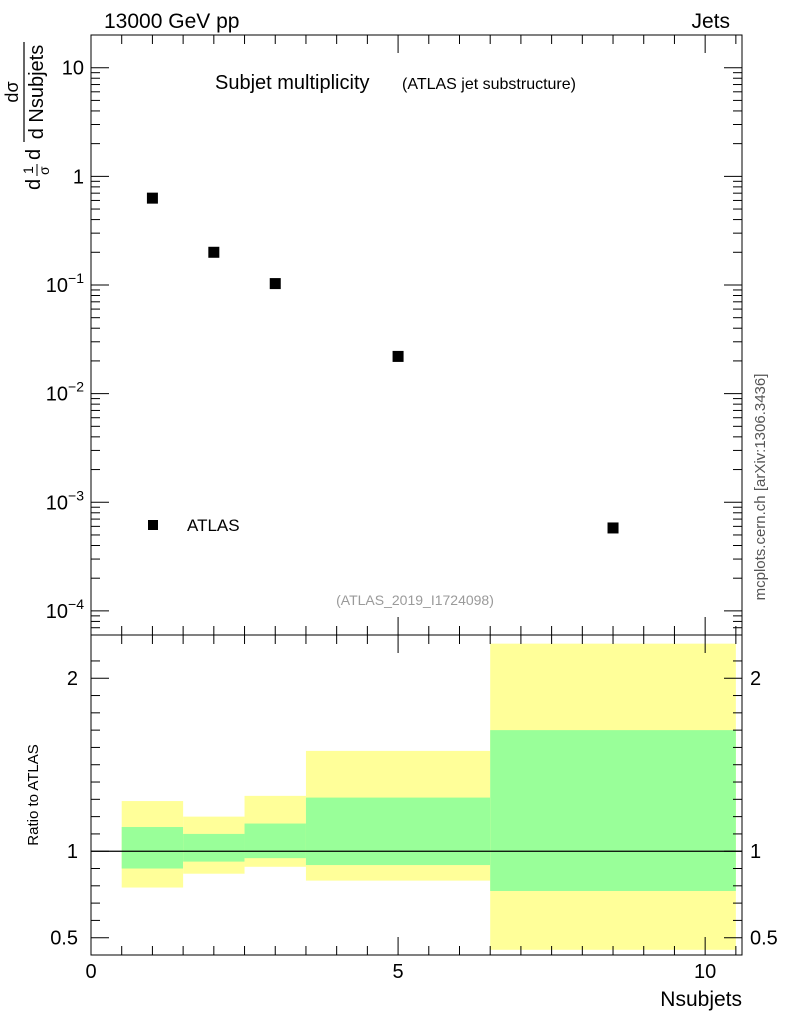  Describe the element at coordinates (701, 999) in the screenshot. I see `x-axis-label: Nsubjets` at that location.